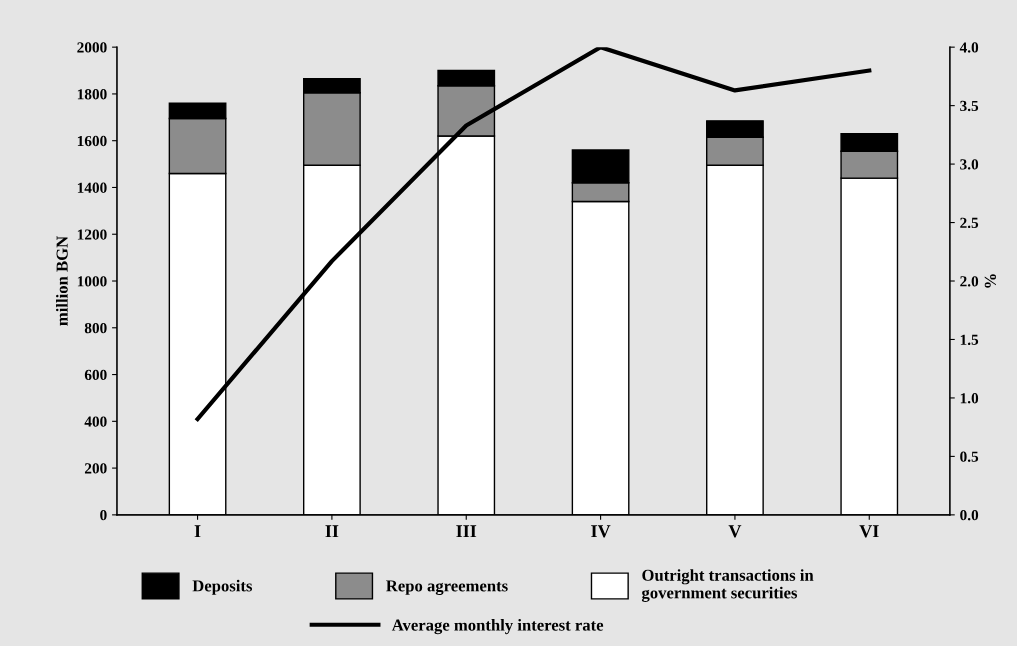 The width and height of the screenshot is (1017, 646). Describe the element at coordinates (103, 515) in the screenshot. I see `y-tick-label: 0` at that location.